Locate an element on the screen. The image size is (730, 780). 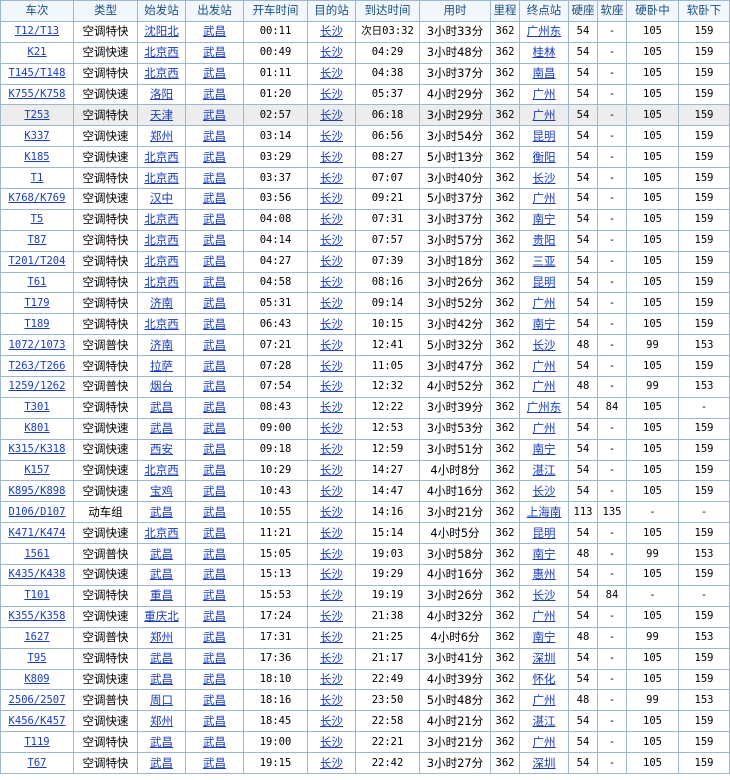
train-number-link: T1 is located at coordinates (37, 177).